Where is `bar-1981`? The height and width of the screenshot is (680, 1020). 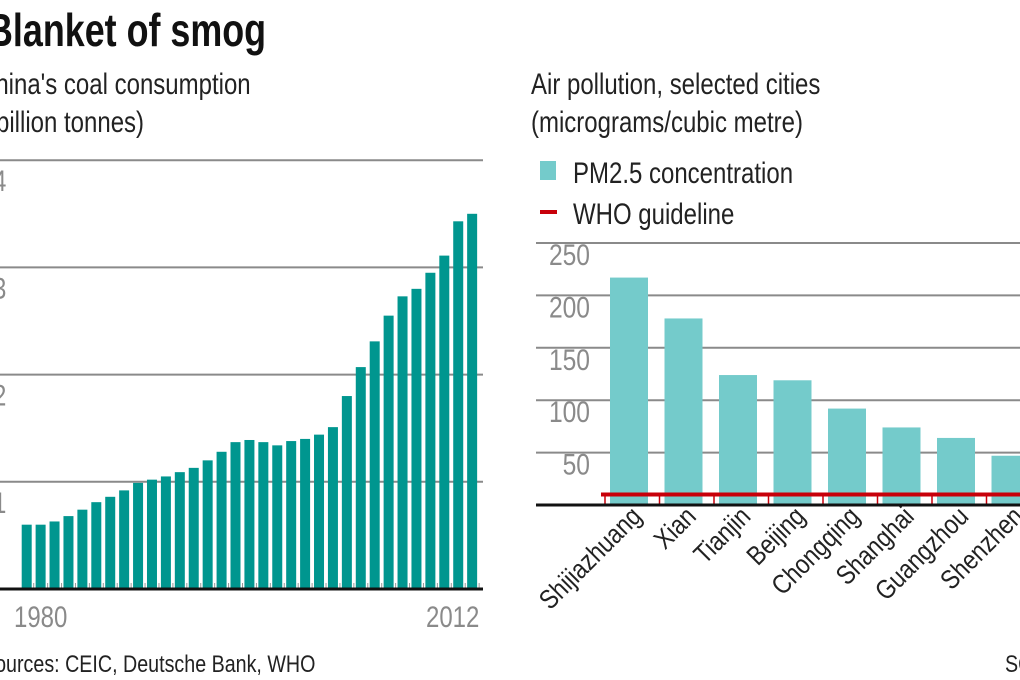 bar-1981 is located at coordinates (40, 556).